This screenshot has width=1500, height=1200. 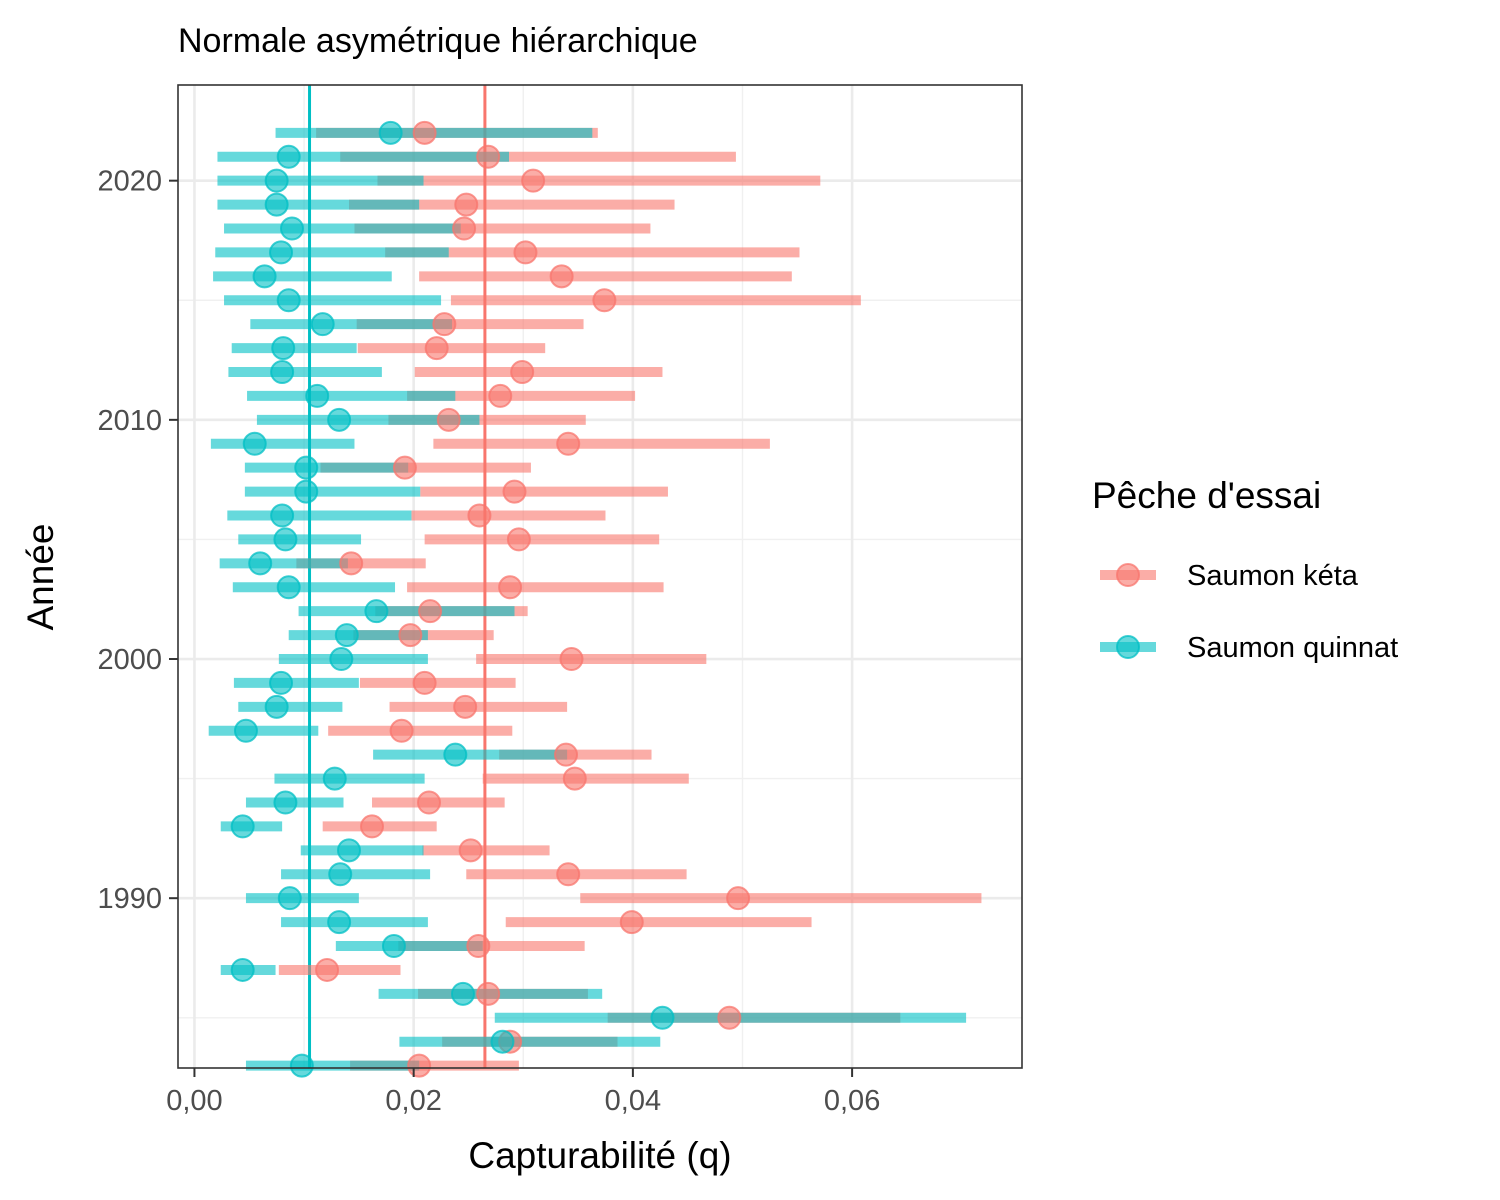 What do you see at coordinates (129, 182) in the screenshot?
I see `y-tick-label: 2020` at bounding box center [129, 182].